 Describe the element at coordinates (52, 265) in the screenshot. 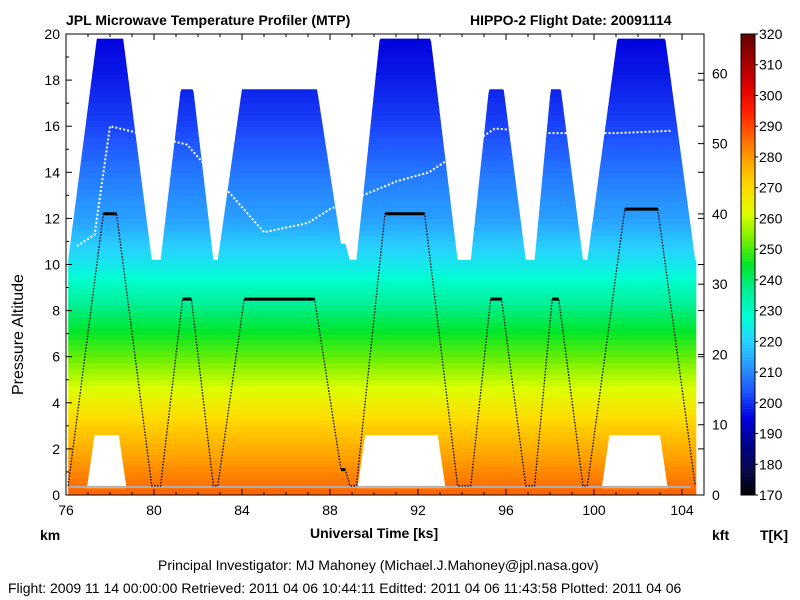

I see `y-tick-label: 10` at that location.